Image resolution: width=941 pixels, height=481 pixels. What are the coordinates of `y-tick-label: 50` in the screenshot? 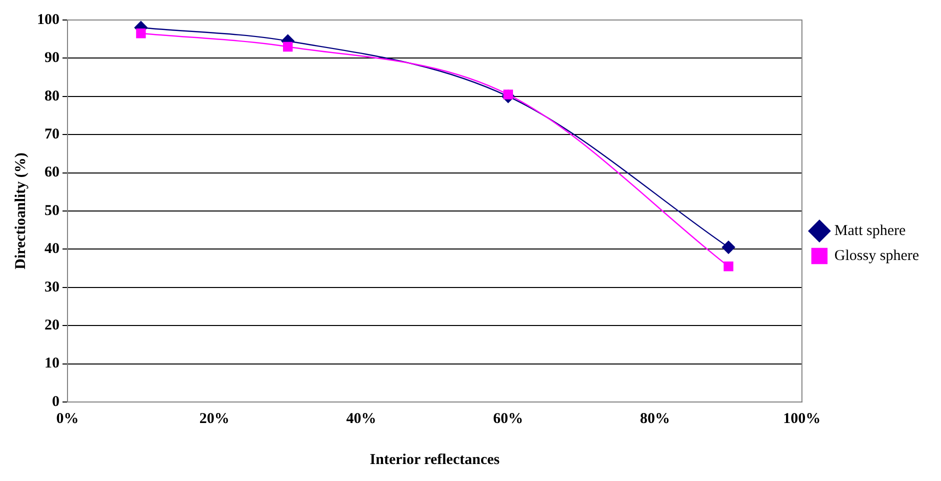 It's located at (52, 210).